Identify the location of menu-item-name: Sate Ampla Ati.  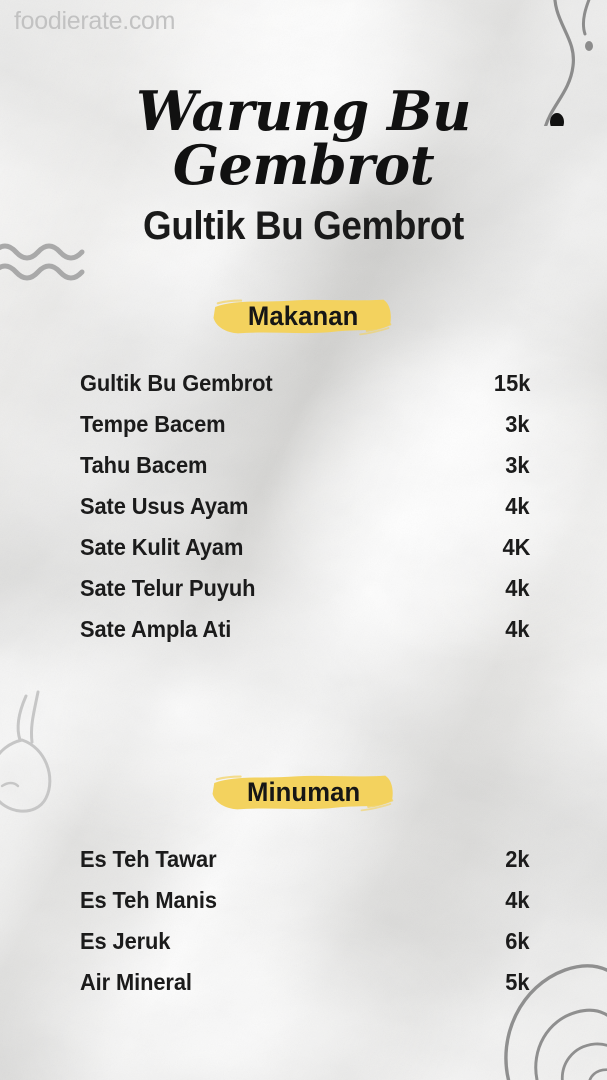
(156, 629).